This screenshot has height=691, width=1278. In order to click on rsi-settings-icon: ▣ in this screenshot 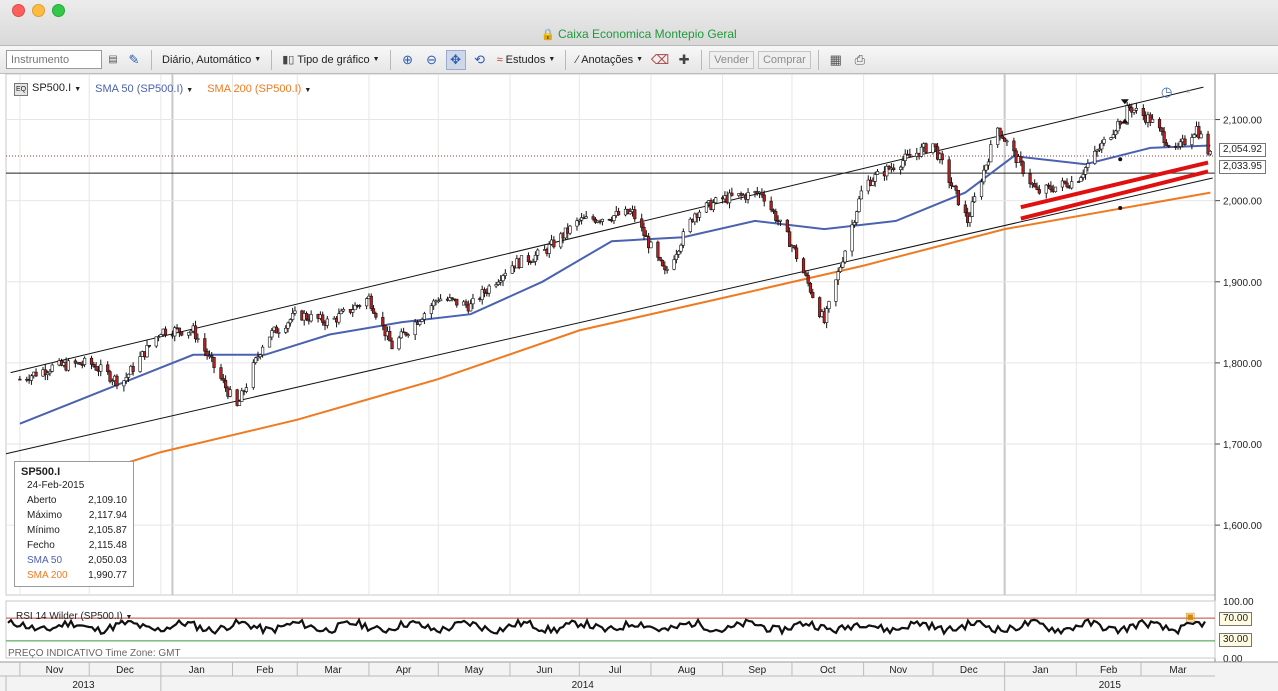, I will do `click(1190, 617)`.